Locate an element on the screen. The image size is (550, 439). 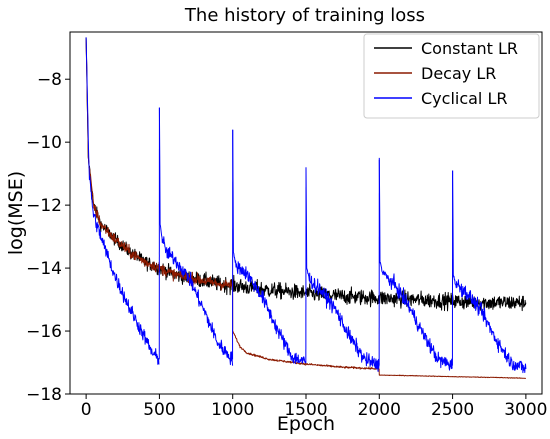
x-axis: 0 500 1000 1500 2000 2500 3000 is located at coordinates (314, 407).